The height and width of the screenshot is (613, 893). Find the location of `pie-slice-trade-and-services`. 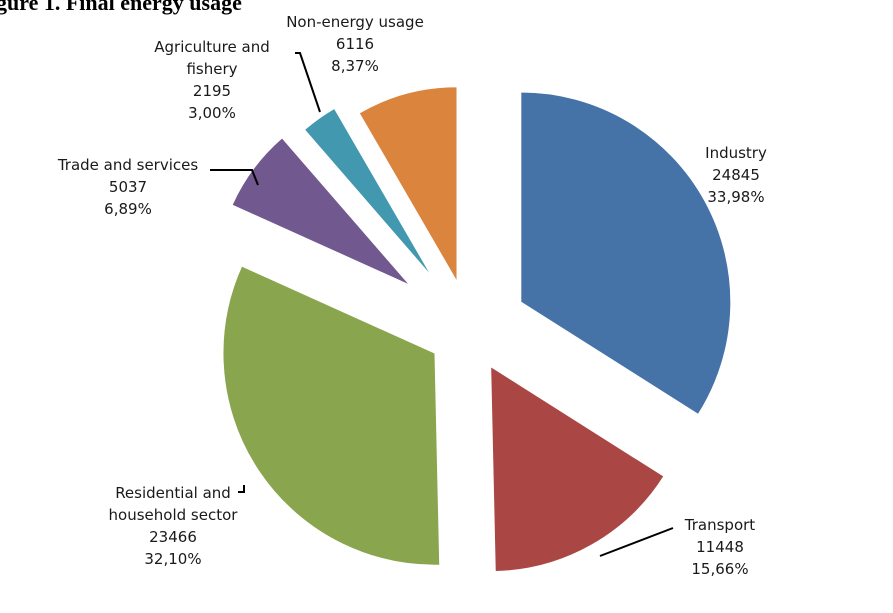

pie-slice-trade-and-services is located at coordinates (321, 211).